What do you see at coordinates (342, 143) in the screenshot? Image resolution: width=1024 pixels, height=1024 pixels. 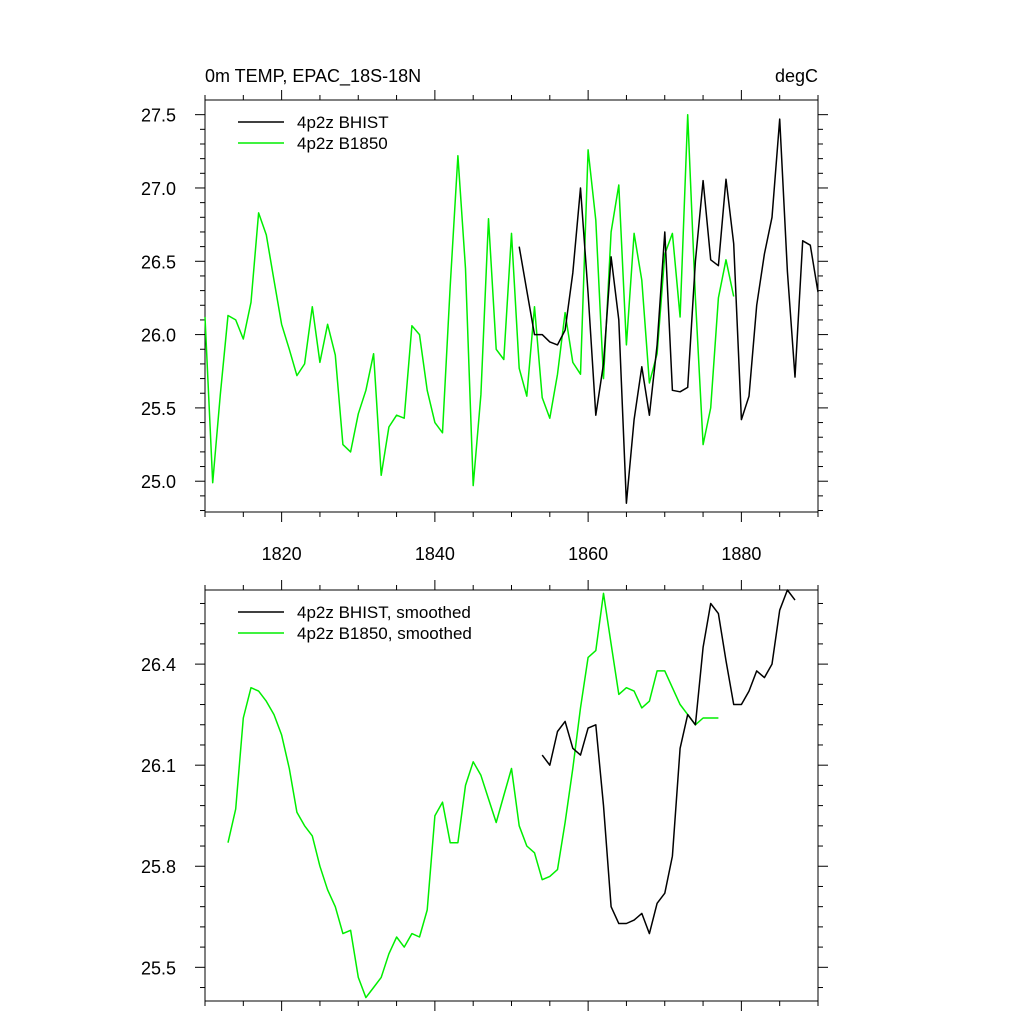 I see `legend-label: 4p2z B1850` at bounding box center [342, 143].